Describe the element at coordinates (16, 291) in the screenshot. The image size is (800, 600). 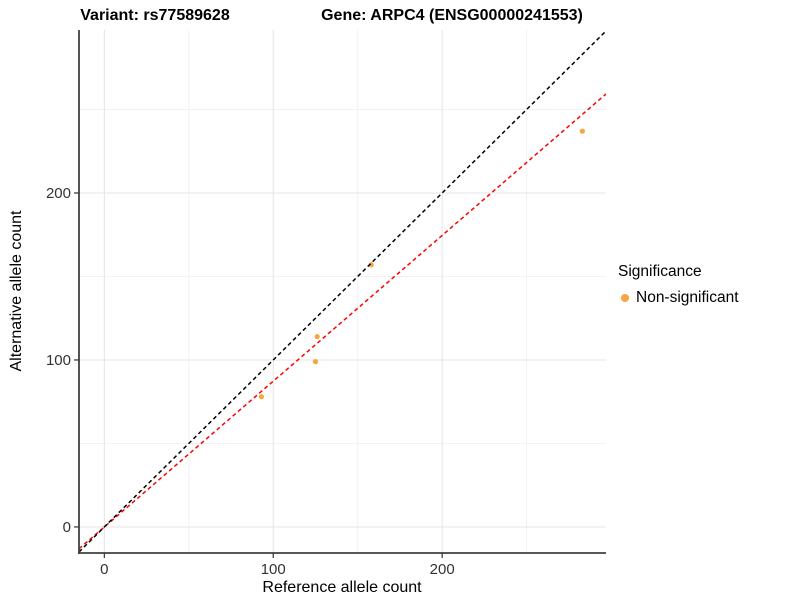
I see `y-axis-label: Alternative allele count` at that location.